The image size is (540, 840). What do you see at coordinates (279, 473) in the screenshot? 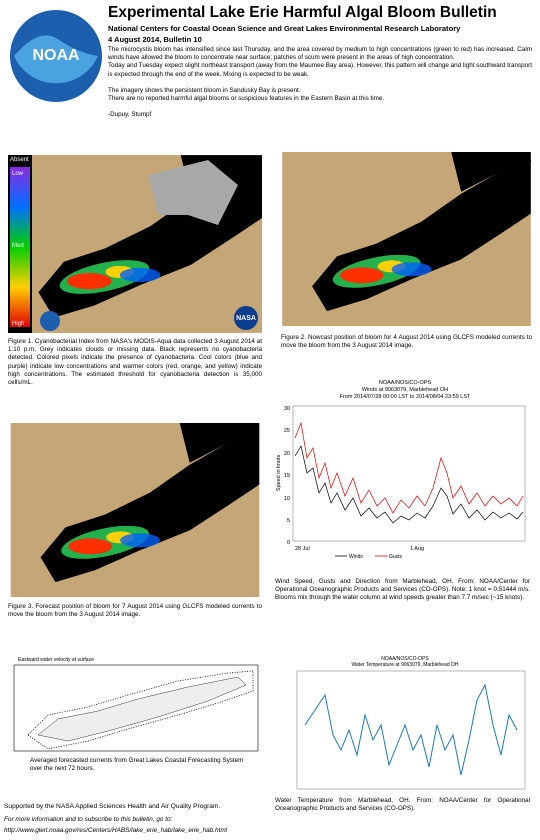
I see `y-label: Speed in knots` at bounding box center [279, 473].